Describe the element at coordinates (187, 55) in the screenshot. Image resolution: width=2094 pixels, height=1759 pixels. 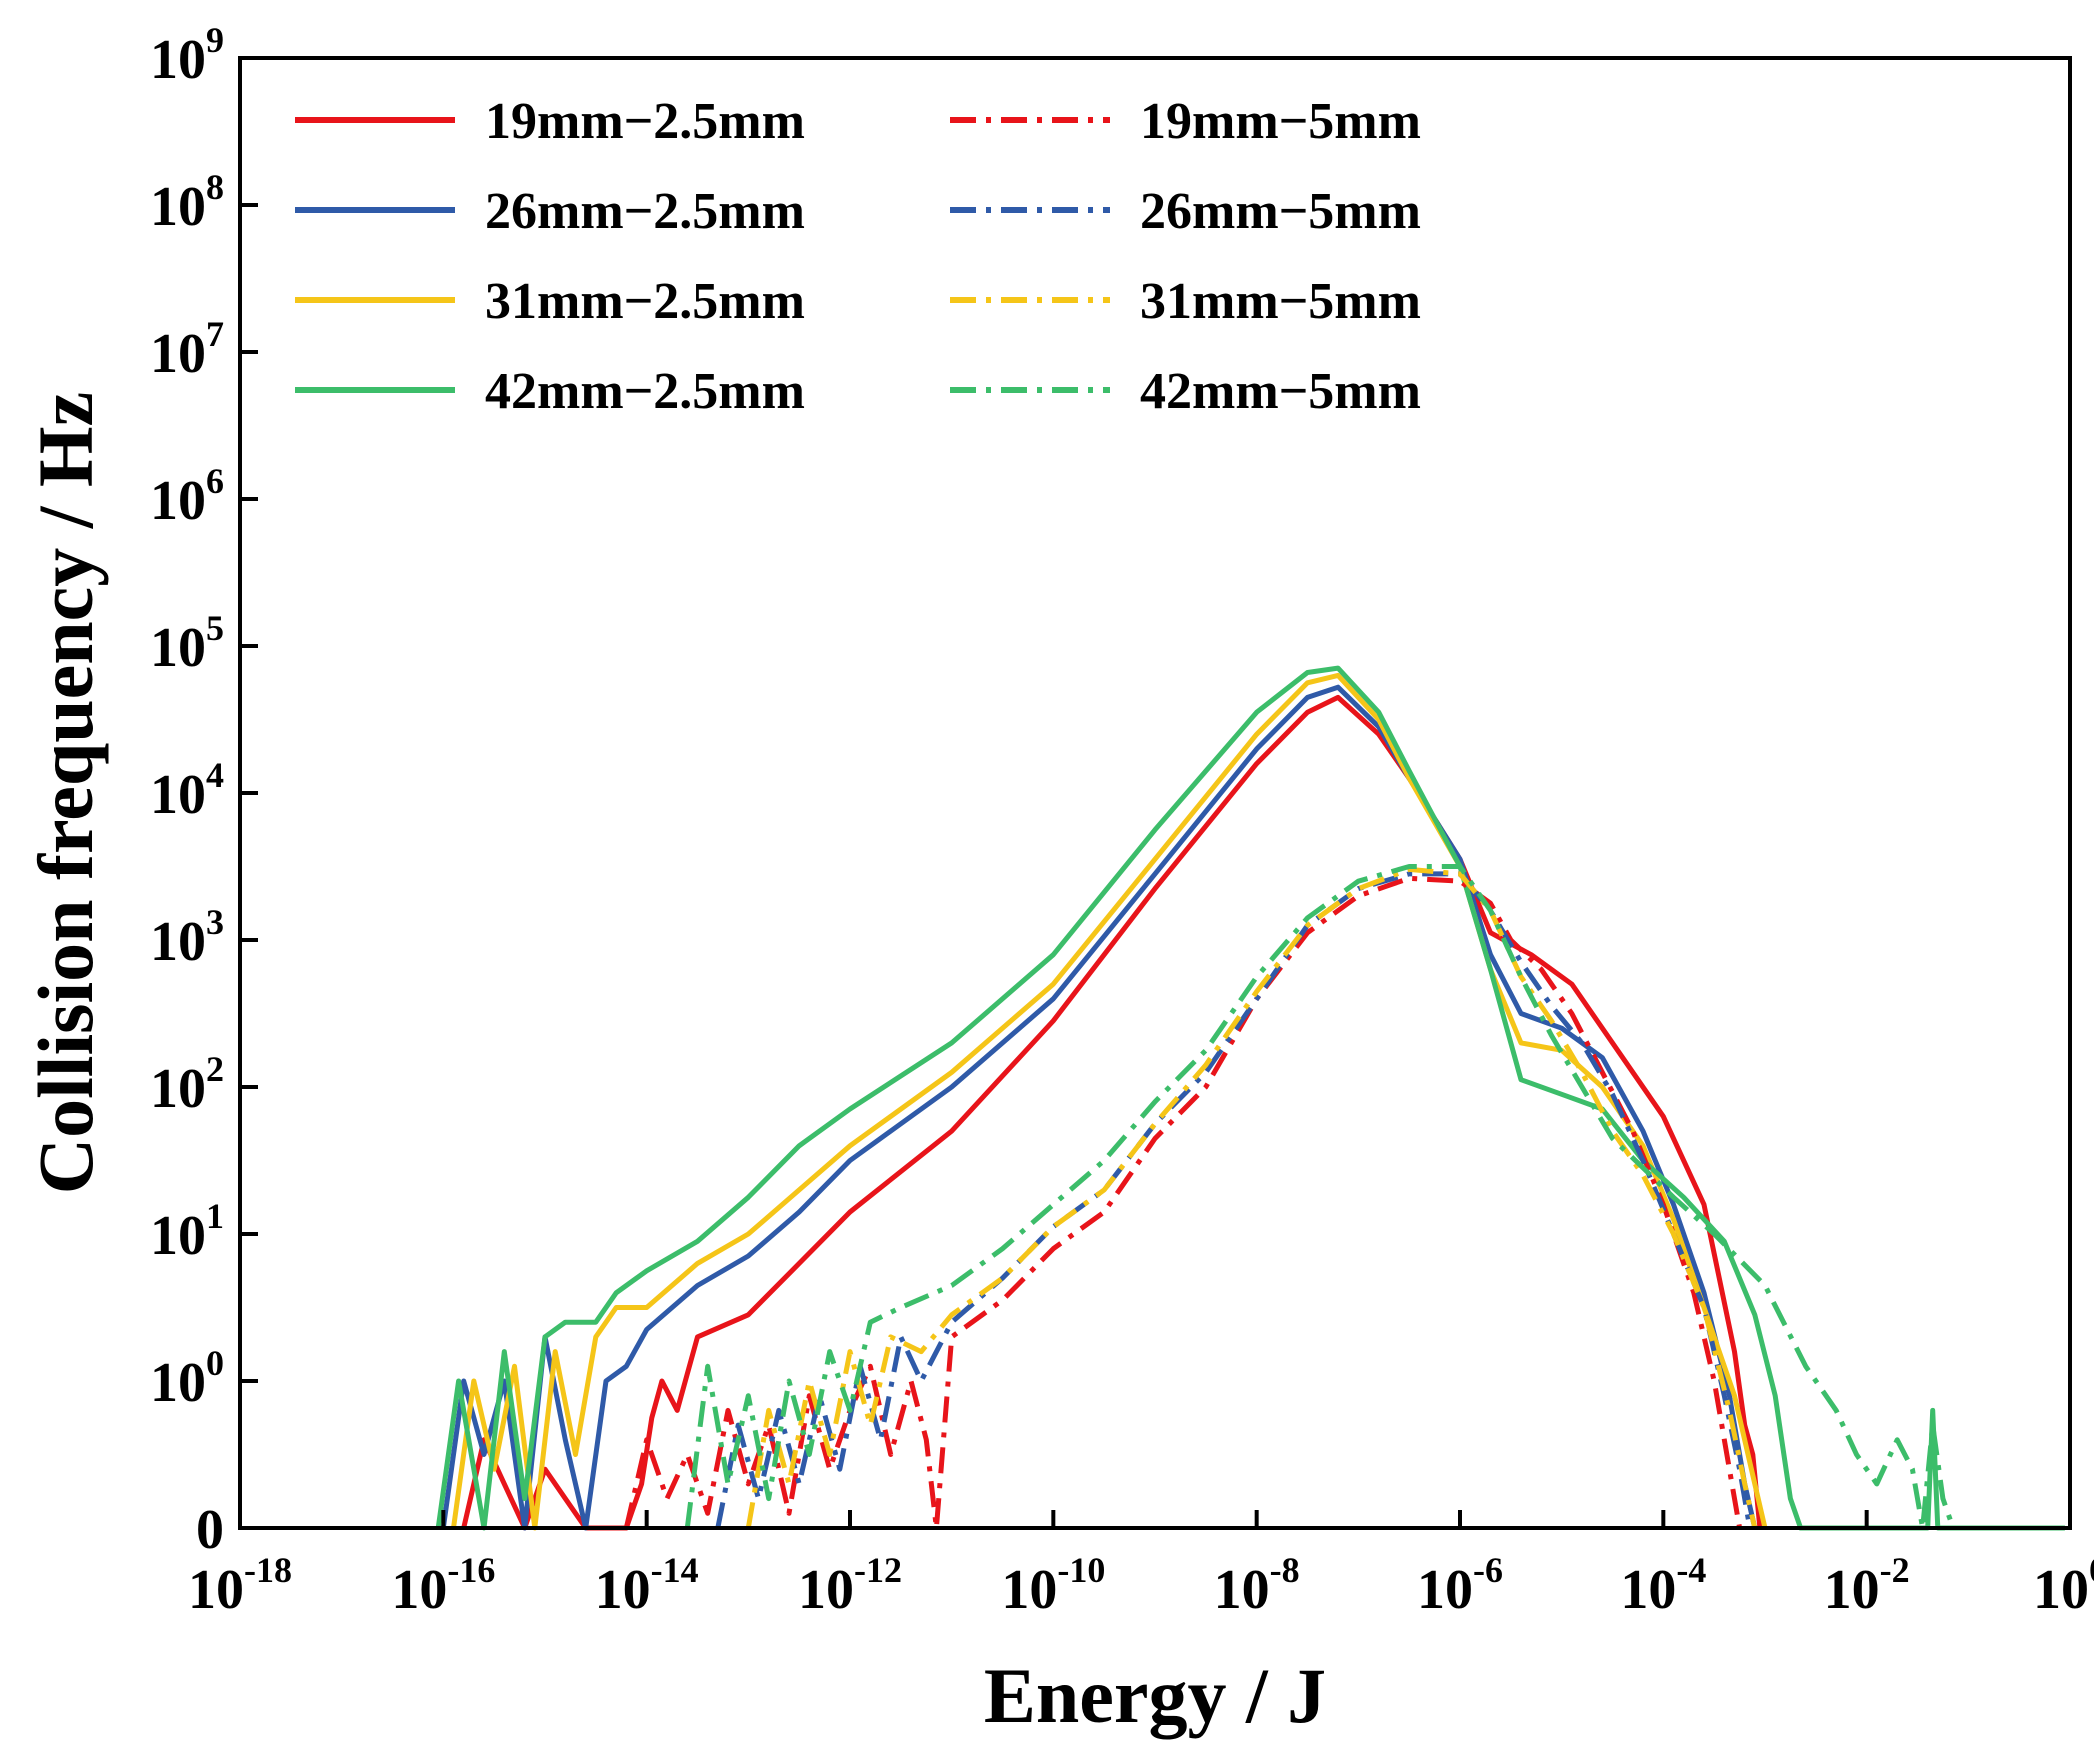
I see `y-tick-label: 10⁹` at that location.